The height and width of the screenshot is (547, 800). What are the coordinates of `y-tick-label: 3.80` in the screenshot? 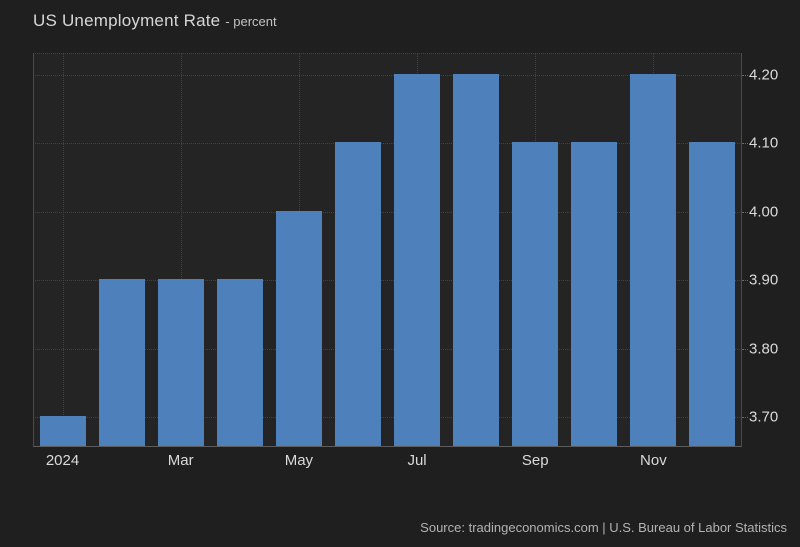 It's located at (764, 348).